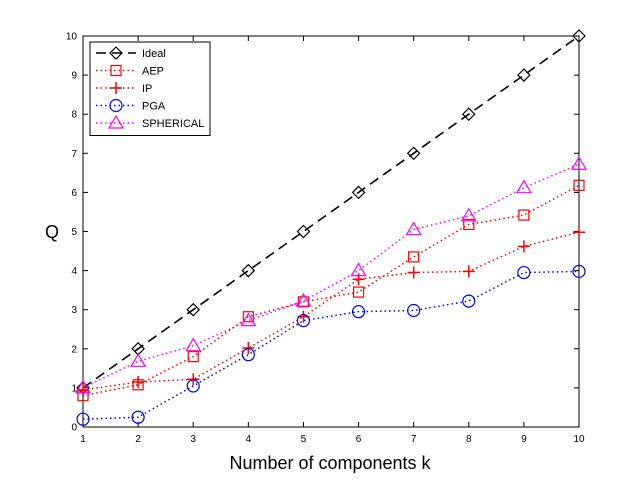 The width and height of the screenshot is (640, 485). I want to click on x-tick-label: 5, so click(304, 439).